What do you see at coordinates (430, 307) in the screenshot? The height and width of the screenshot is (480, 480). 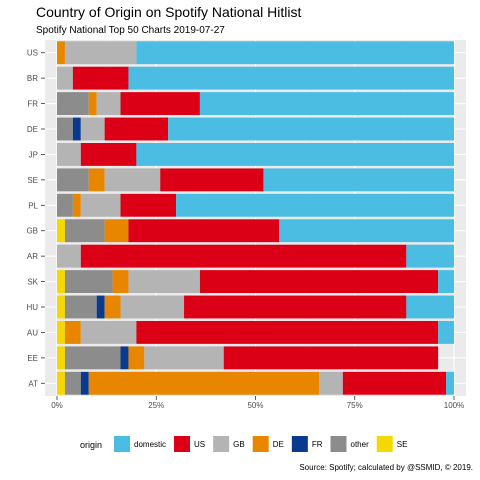 I see `bar-hu-domestic` at bounding box center [430, 307].